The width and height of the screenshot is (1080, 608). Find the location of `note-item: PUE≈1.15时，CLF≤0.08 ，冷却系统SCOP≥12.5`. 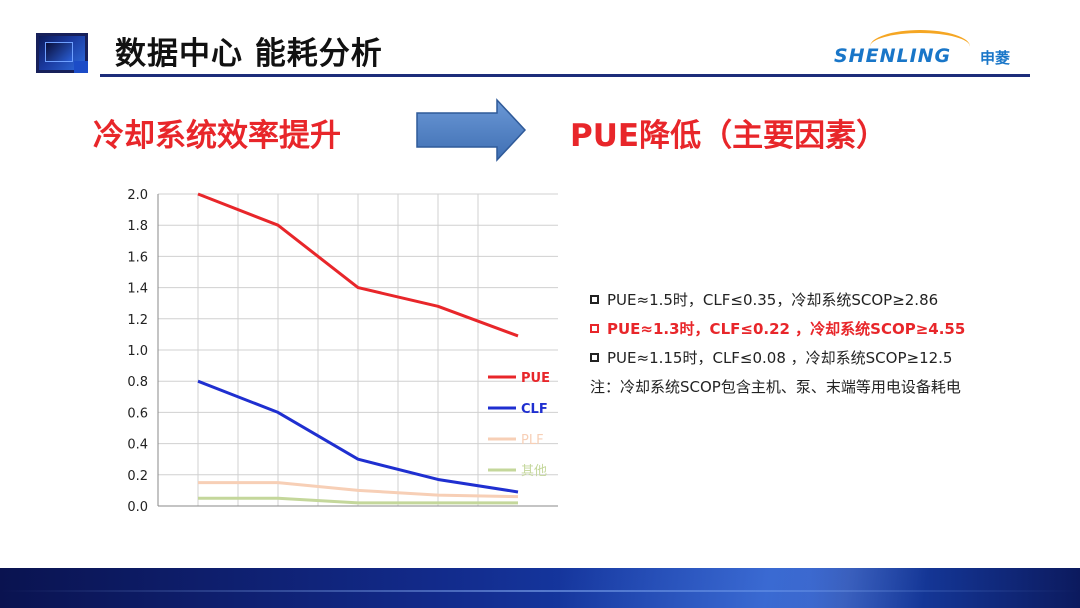

note-item: PUE≈1.15时，CLF≤0.08 ，冷却系统SCOP≥12.5 is located at coordinates (825, 362).